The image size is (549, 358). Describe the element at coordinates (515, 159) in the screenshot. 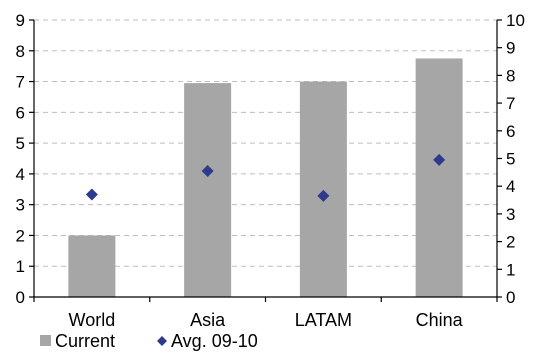

I see `right-axis-tick-labels: 0 1 2 3 4 5 6 7 8 9 10` at that location.